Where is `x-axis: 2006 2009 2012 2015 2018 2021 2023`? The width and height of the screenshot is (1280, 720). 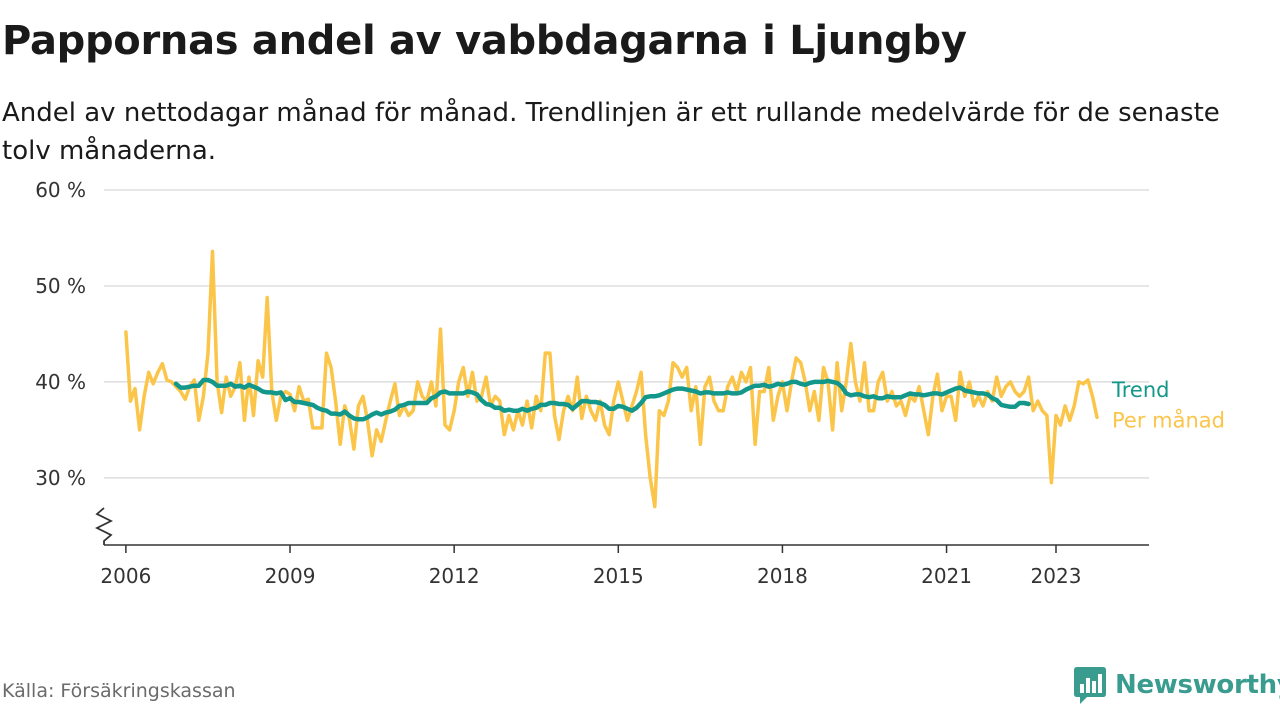
x-axis: 2006 2009 2012 2015 2018 2021 2023 is located at coordinates (624, 566).